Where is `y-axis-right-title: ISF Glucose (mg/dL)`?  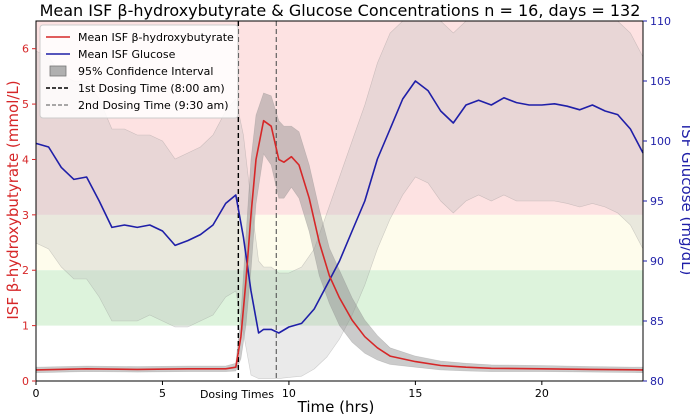
y-axis-right-title: ISF Glucose (mg/dL) is located at coordinates (684, 200).